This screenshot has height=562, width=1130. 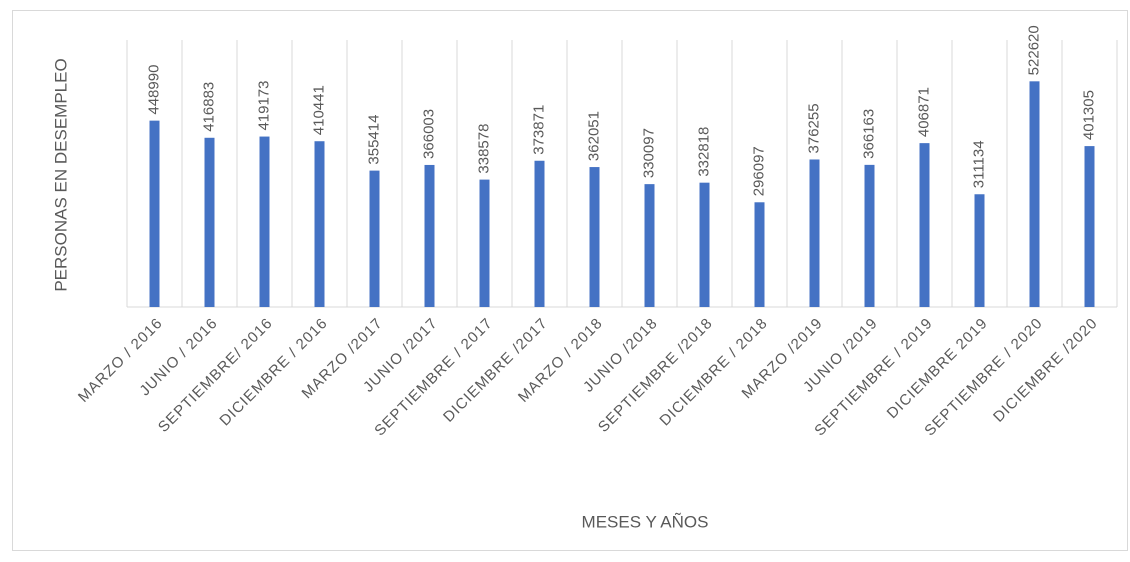 What do you see at coordinates (703, 152) in the screenshot?
I see `value-label: 332818` at bounding box center [703, 152].